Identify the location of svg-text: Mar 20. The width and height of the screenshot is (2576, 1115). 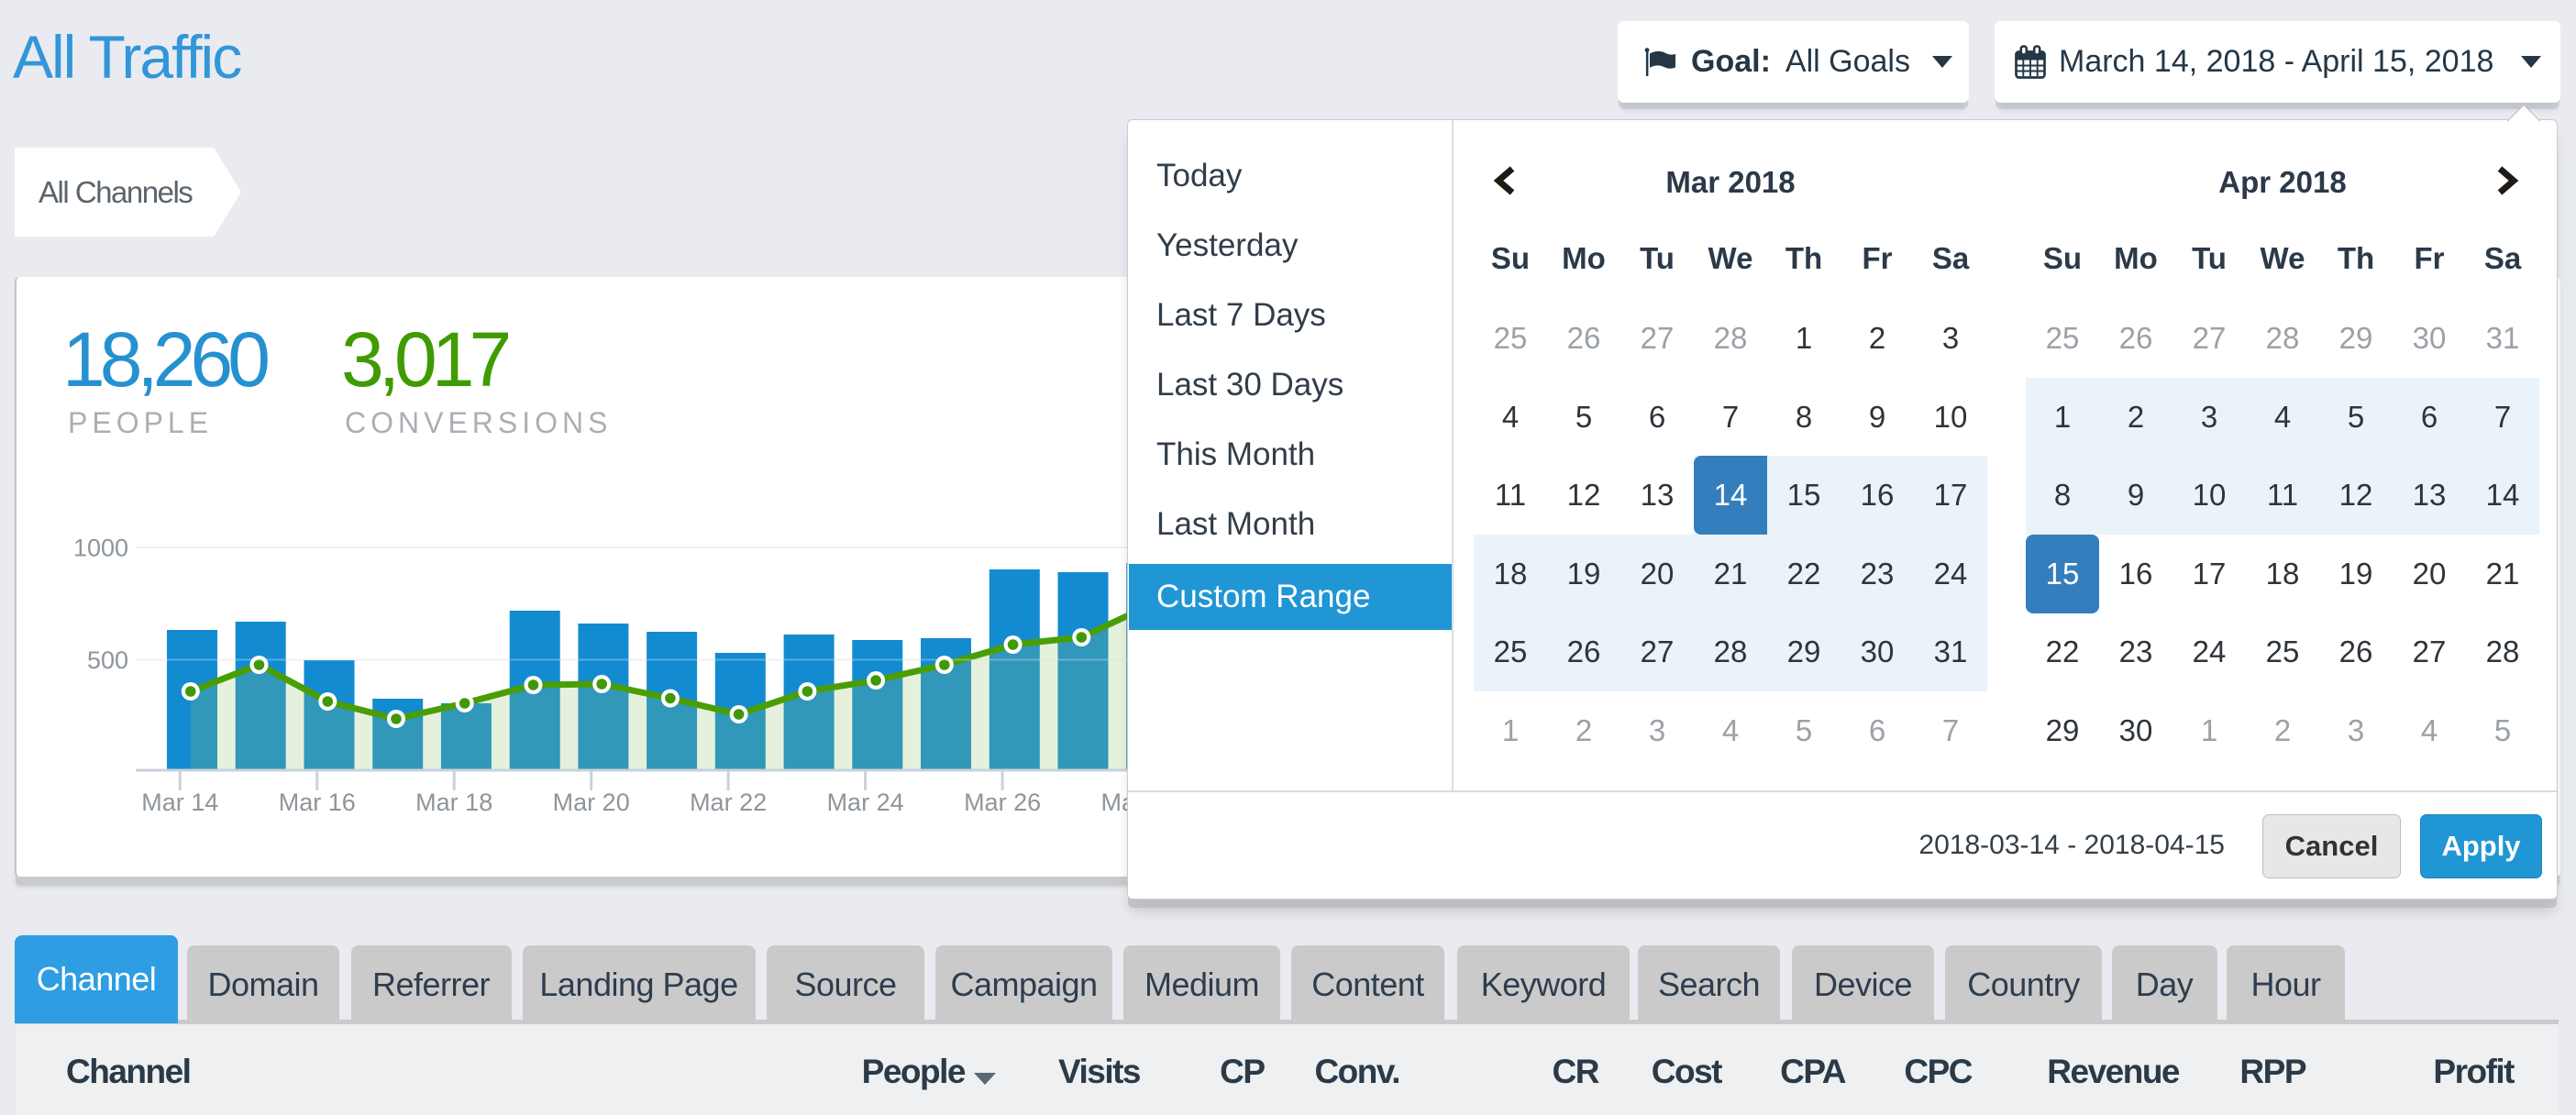
(591, 802).